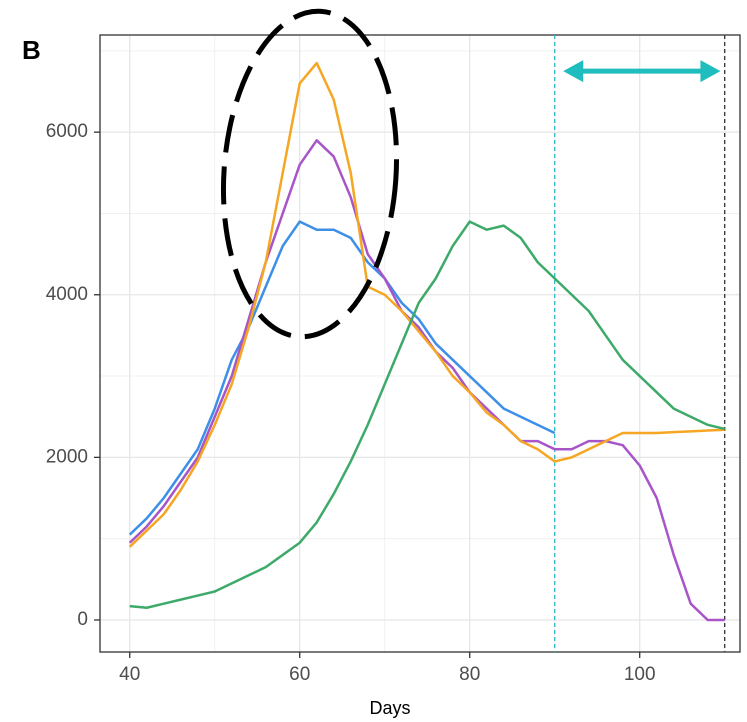 The image size is (747, 722). Describe the element at coordinates (469, 674) in the screenshot. I see `x-tick-label: 80` at that location.